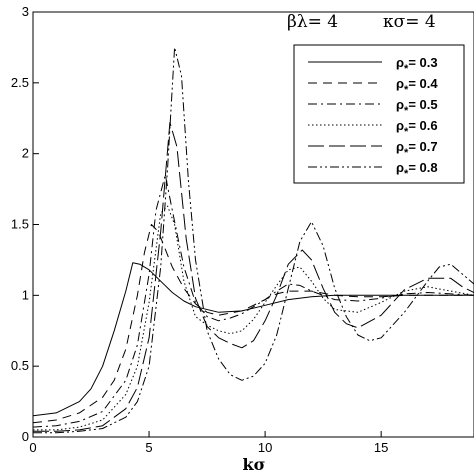 This screenshot has width=474, height=474. Describe the element at coordinates (25, 294) in the screenshot. I see `y-tick-label: 1` at that location.